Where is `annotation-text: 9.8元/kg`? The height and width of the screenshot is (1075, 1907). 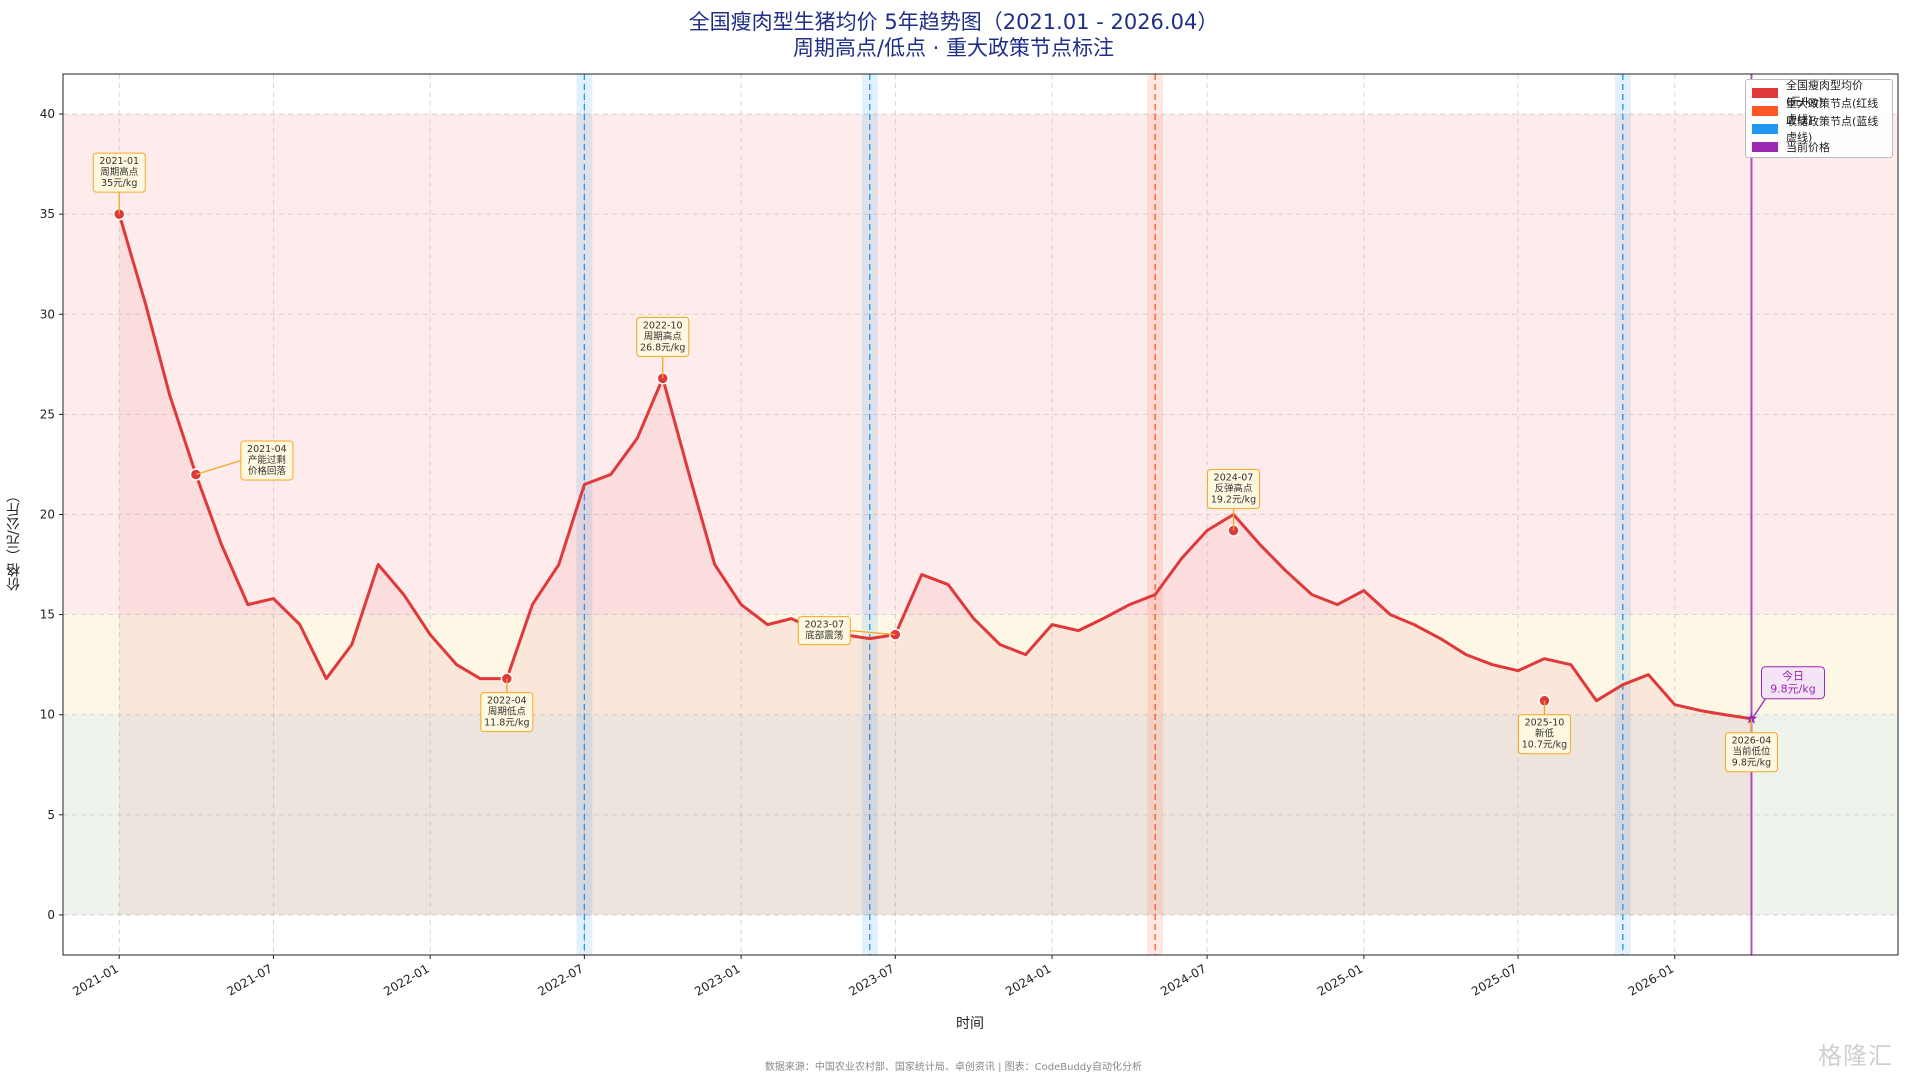 annotation-text: 9.8元/kg is located at coordinates (1751, 763).